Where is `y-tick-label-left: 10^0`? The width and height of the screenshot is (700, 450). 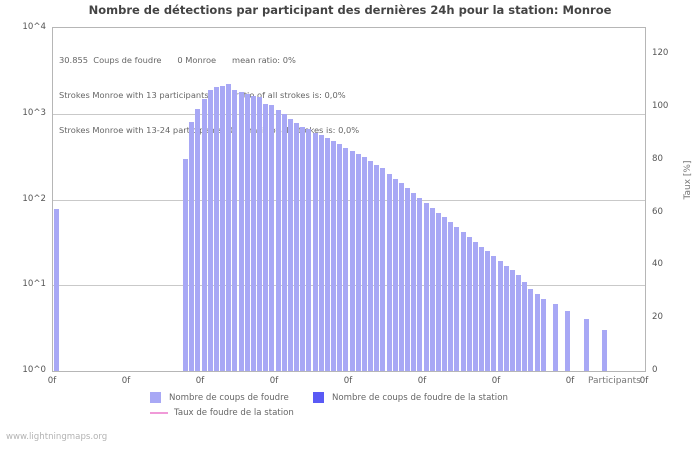
y-tick-label-left: 10^0 is located at coordinates (34, 370).